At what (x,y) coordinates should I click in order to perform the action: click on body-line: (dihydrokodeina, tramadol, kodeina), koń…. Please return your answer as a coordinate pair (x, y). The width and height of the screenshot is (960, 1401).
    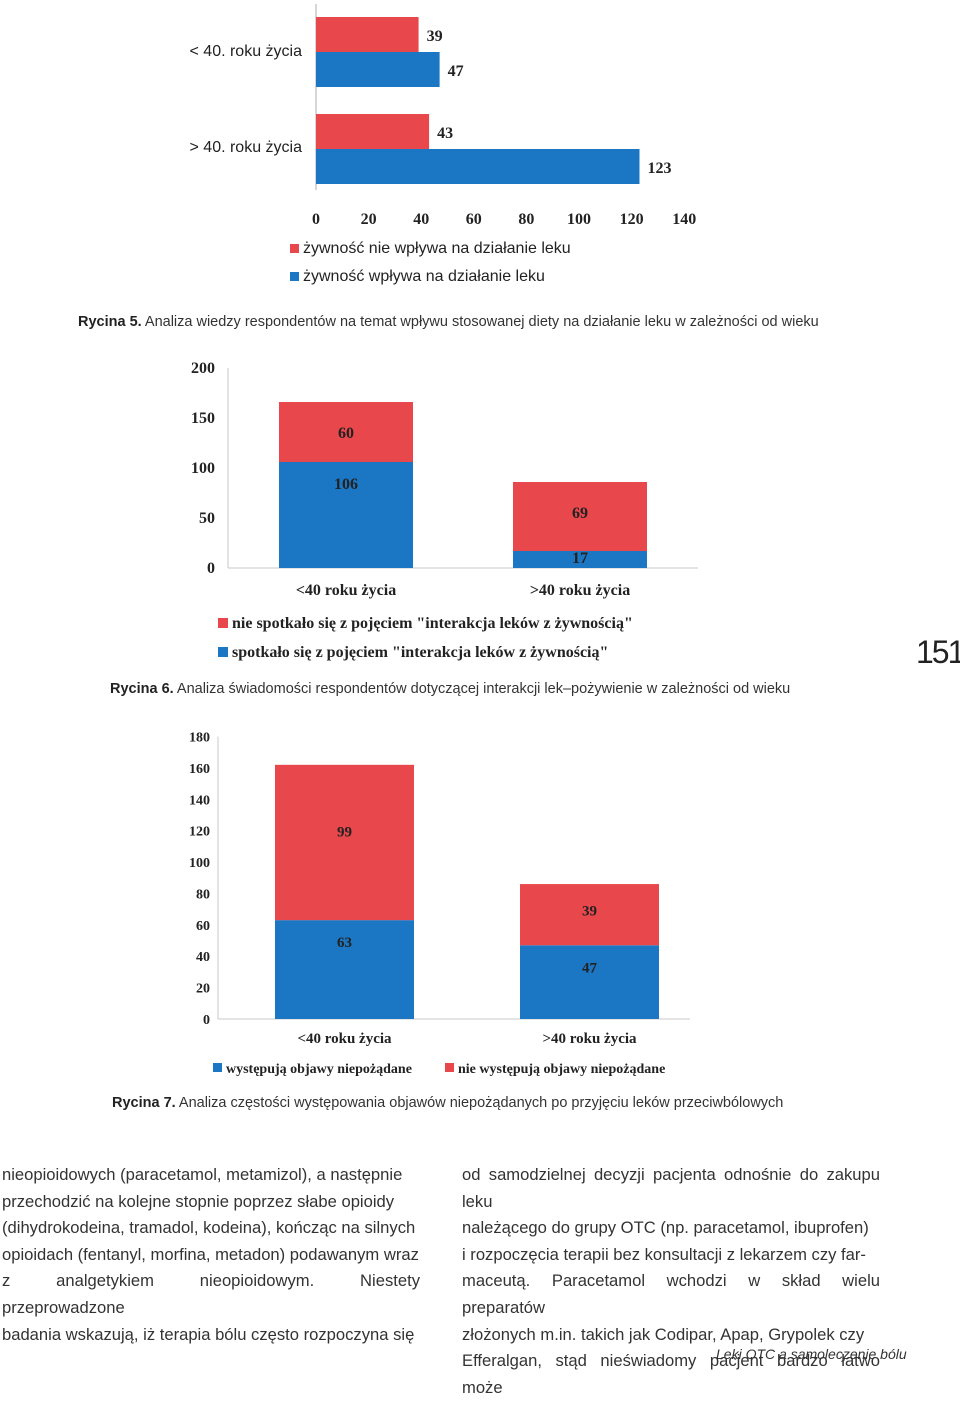
    Looking at the image, I should click on (209, 1228).